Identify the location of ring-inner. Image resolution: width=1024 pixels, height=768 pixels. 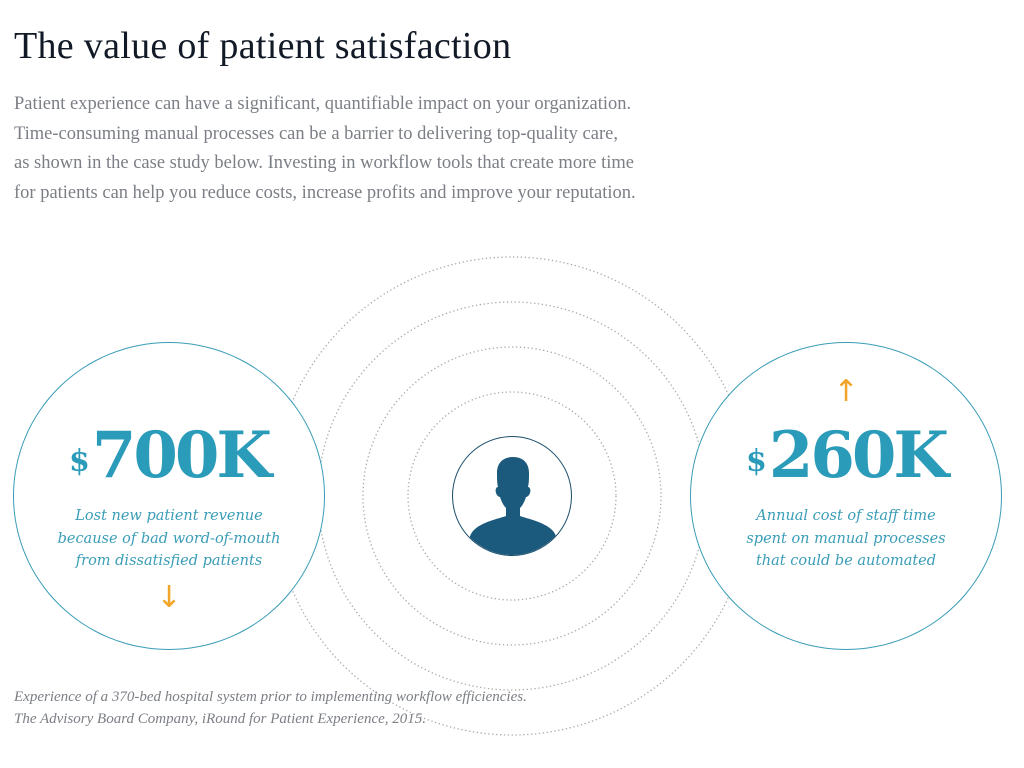
(512, 496).